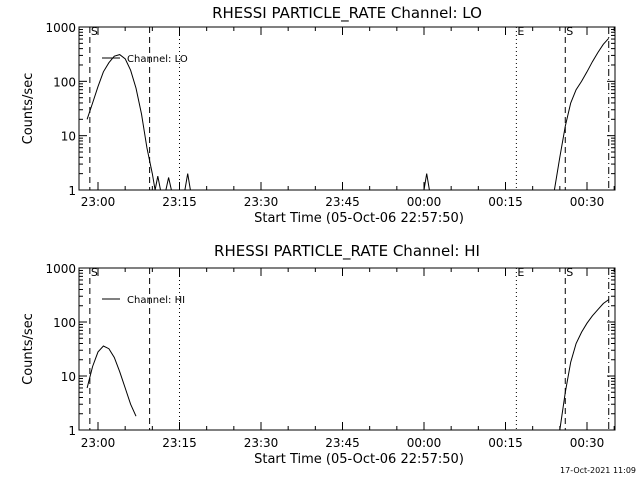 Image resolution: width=640 pixels, height=480 pixels. I want to click on chart-title: RHESSI PARTICLE_RATE Channel: HI, so click(347, 251).